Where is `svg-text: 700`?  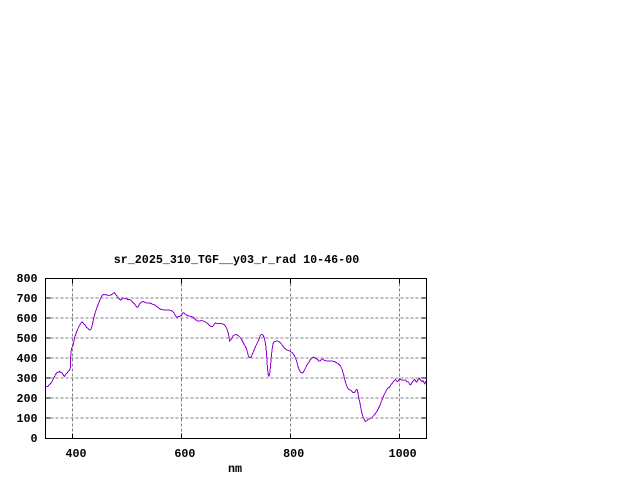
svg-text: 700 is located at coordinates (26, 299).